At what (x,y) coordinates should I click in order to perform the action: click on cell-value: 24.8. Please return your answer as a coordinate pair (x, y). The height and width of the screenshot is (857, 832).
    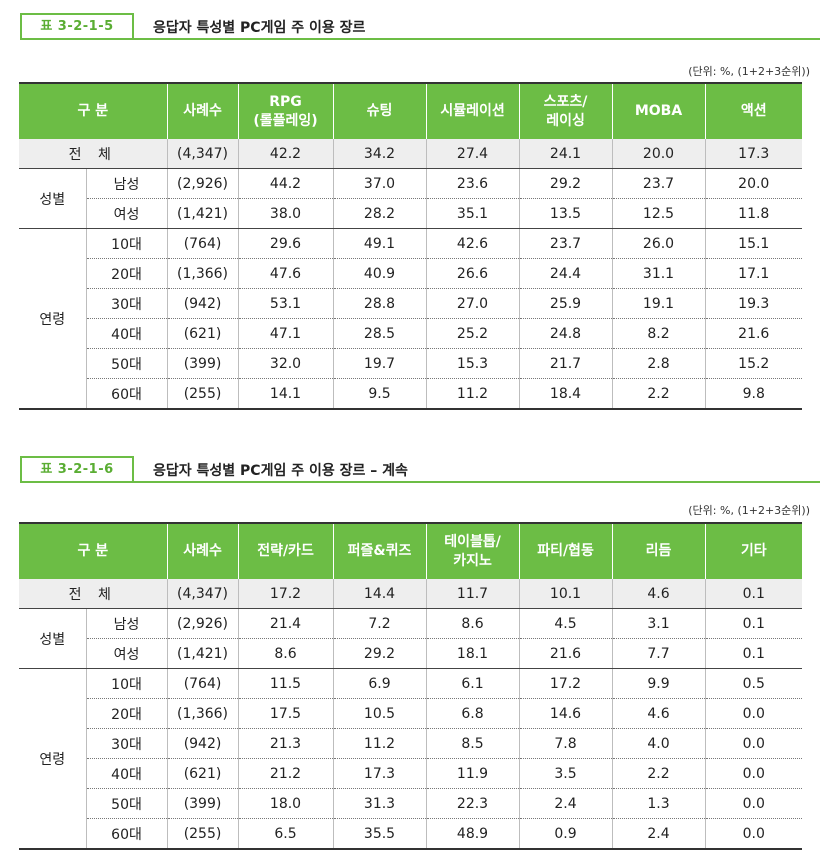
    Looking at the image, I should click on (566, 333).